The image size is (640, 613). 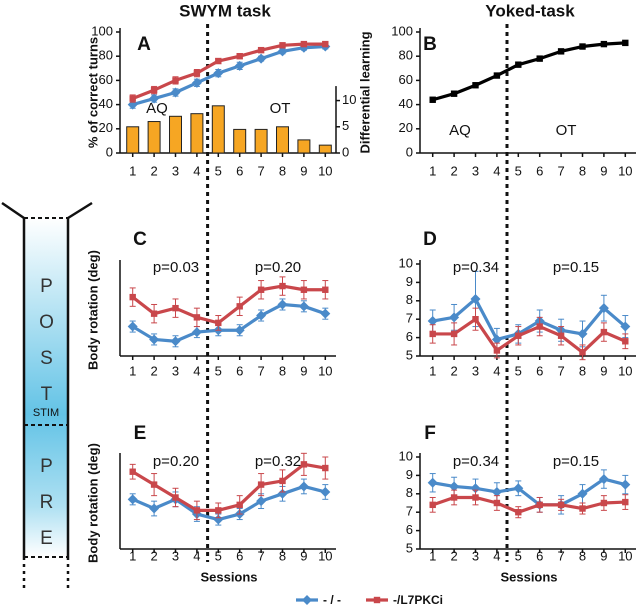 What do you see at coordinates (46, 510) in the screenshot?
I see `pre-label: PRE` at bounding box center [46, 510].